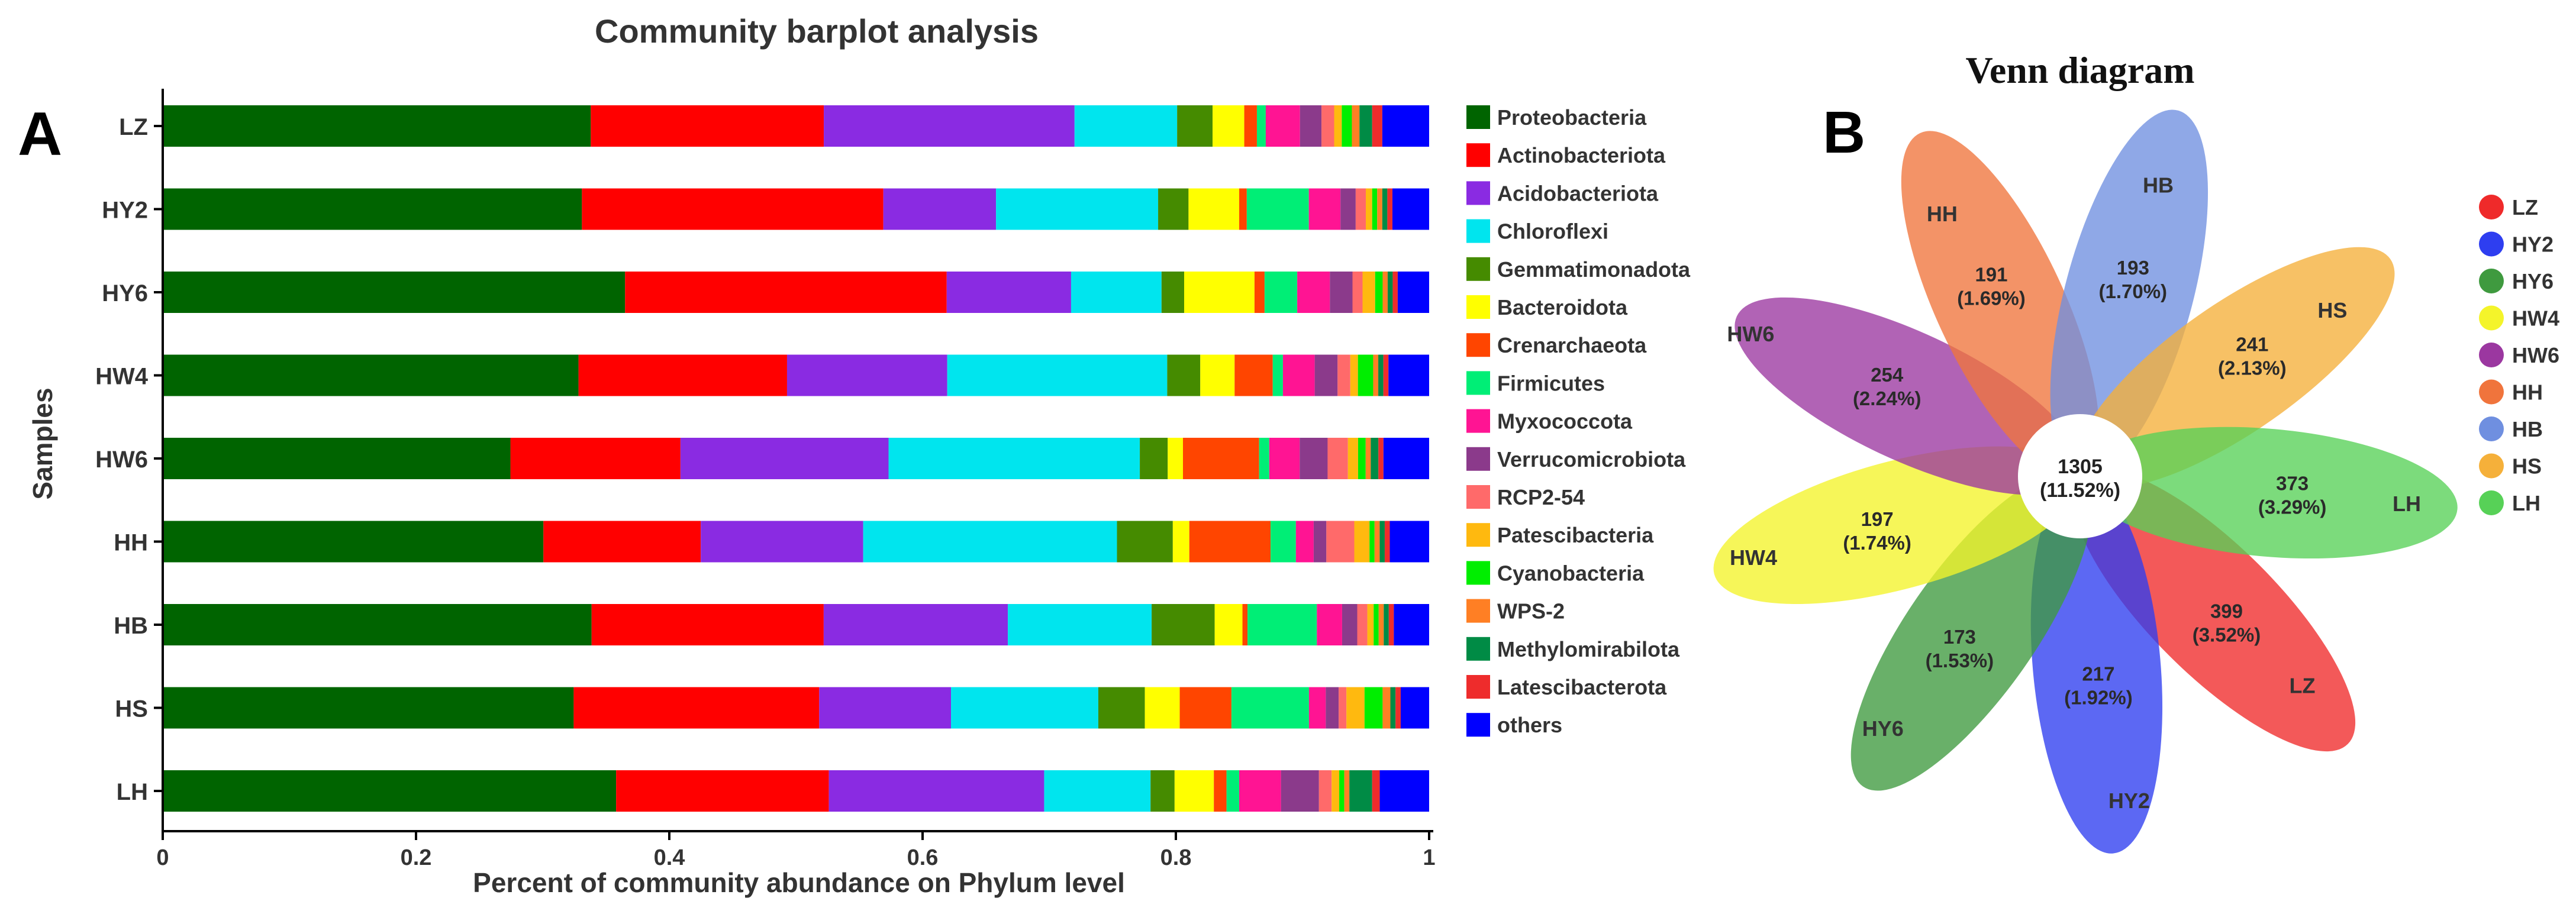 This screenshot has width=2576, height=914. Describe the element at coordinates (2491, 318) in the screenshot. I see `venn-legend-dot-hw4` at that location.